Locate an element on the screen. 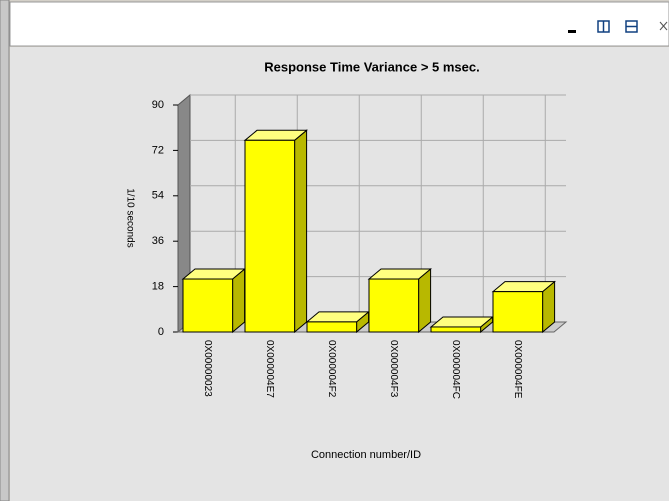 Image resolution: width=669 pixels, height=501 pixels. chart-title: Response Time Variance > 5 msec. is located at coordinates (371, 66).